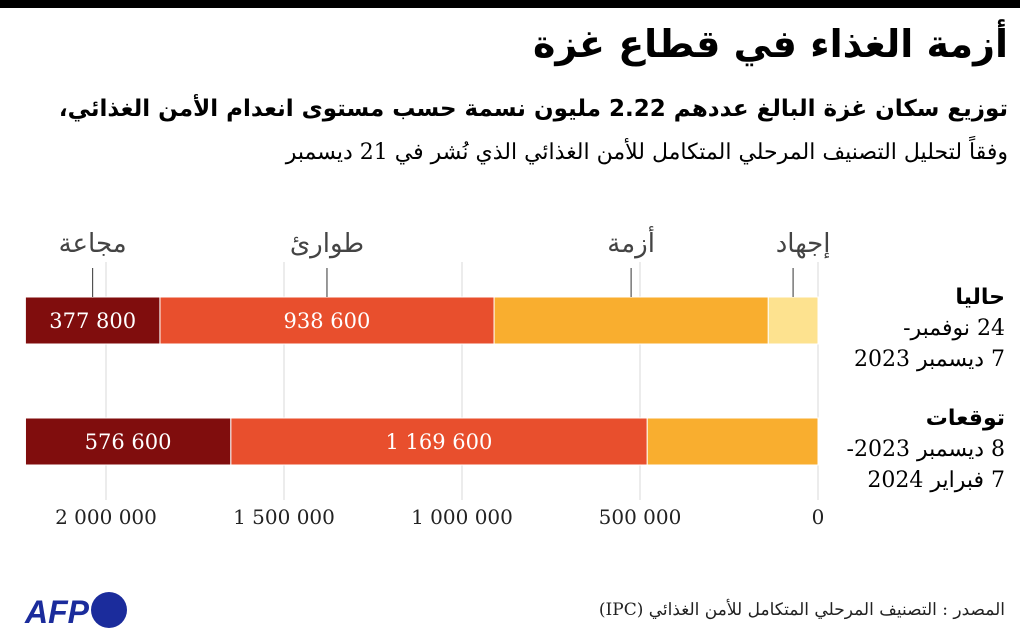 The width and height of the screenshot is (1020, 644). I want to click on afp-logo: AFP, so click(76, 611).